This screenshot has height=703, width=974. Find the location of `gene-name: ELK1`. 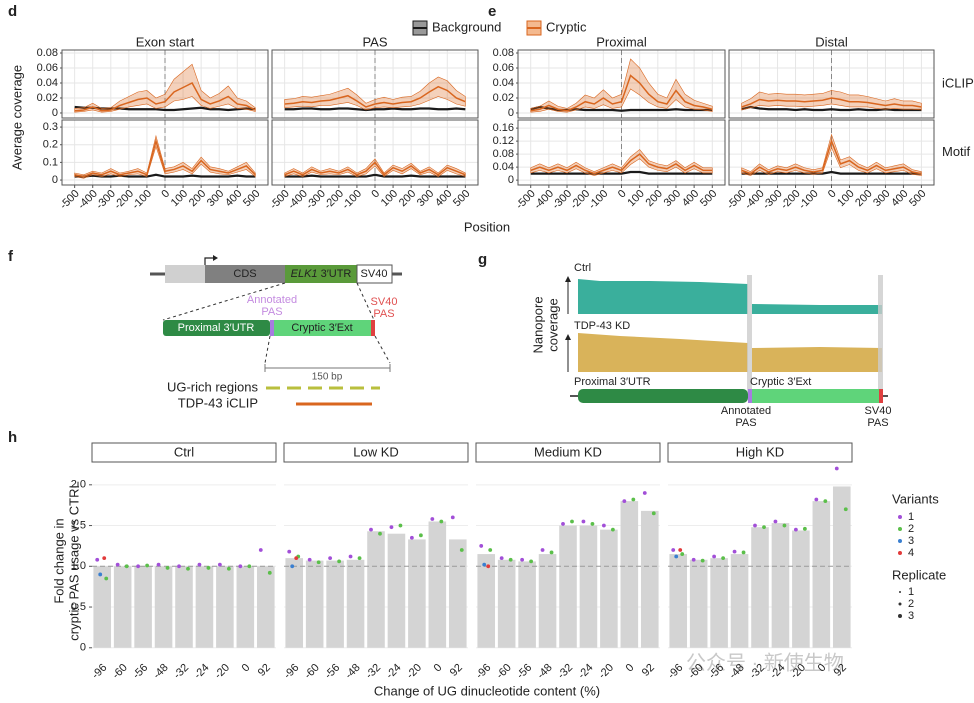

gene-name: ELK1 is located at coordinates (304, 274).